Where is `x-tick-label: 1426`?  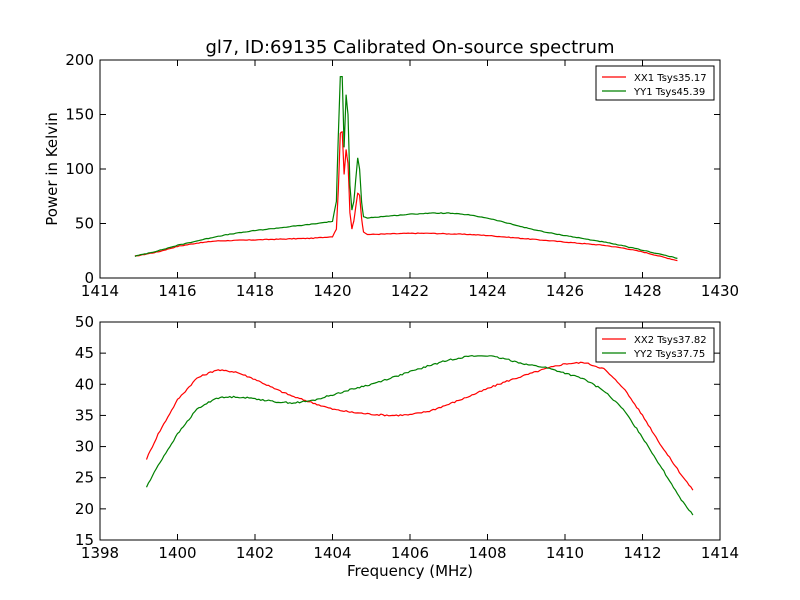 x-tick-label: 1426 is located at coordinates (565, 291).